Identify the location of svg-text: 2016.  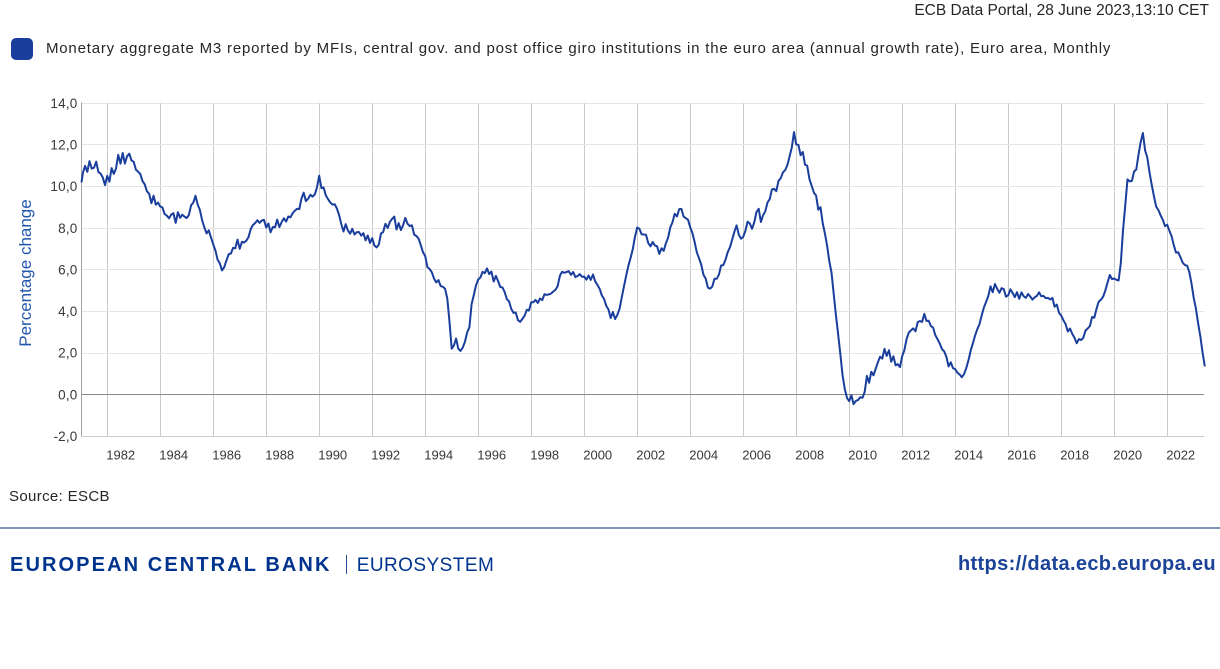
(1021, 455).